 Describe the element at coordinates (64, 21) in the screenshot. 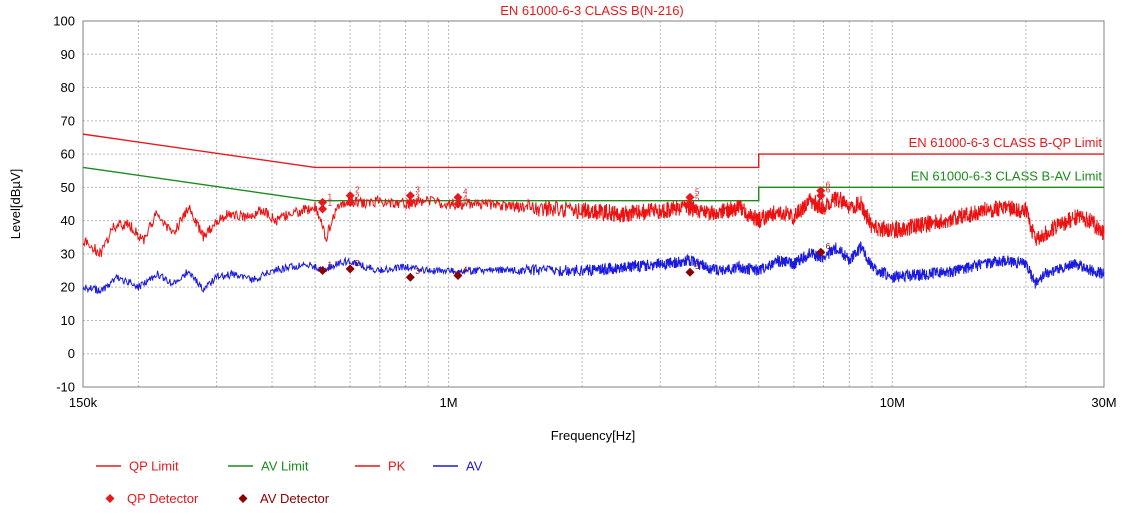

I see `y-tick-label: 100` at that location.